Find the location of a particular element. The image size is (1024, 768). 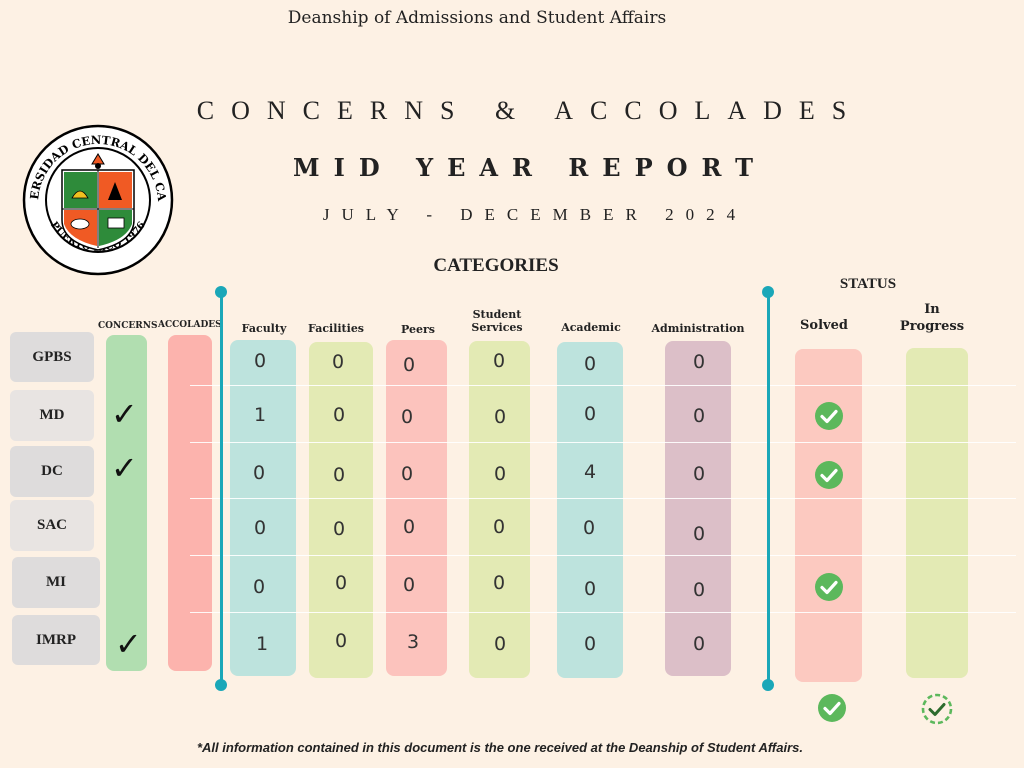

header-in-progress-line2: Progress is located at coordinates (932, 326).